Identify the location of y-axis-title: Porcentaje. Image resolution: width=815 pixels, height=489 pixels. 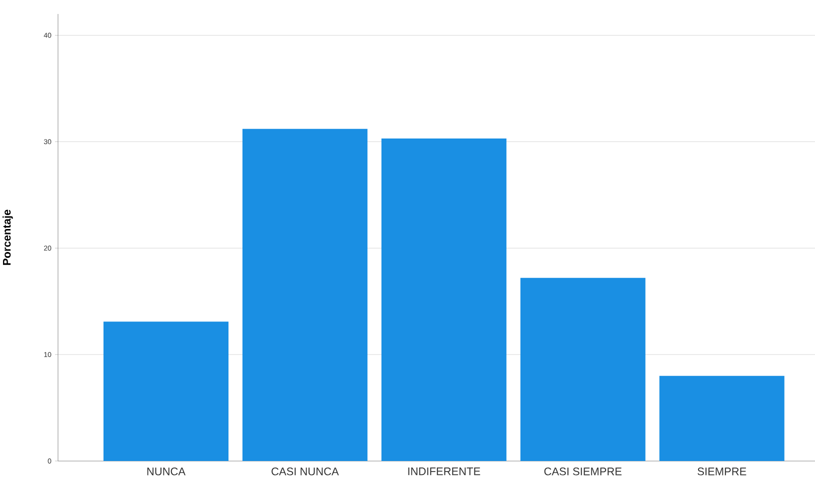
(7, 237).